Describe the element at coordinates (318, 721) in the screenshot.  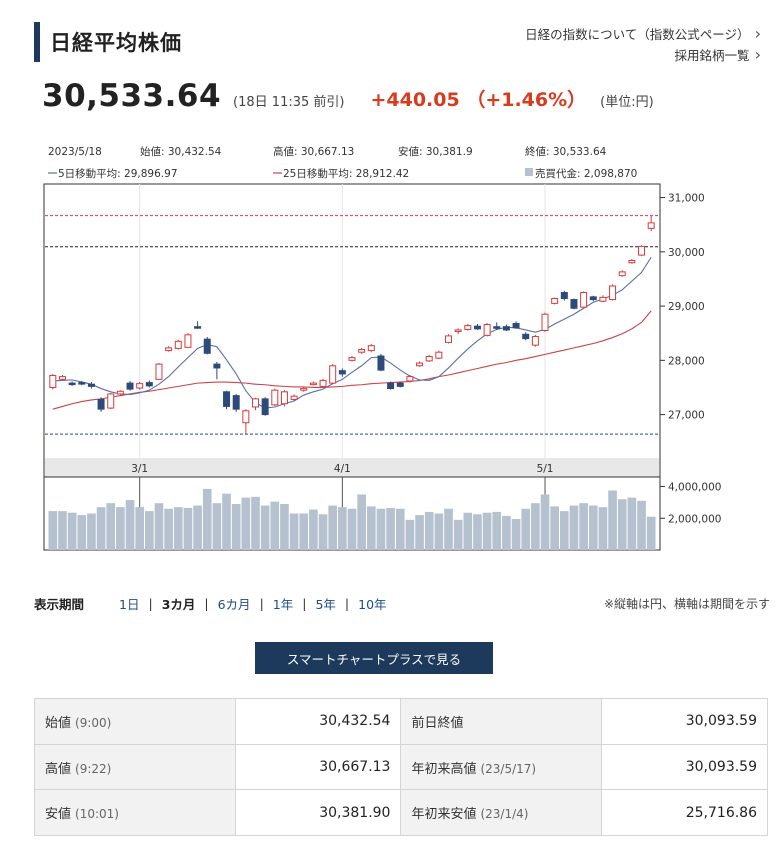
I see `stat-value: 30,432.54` at that location.